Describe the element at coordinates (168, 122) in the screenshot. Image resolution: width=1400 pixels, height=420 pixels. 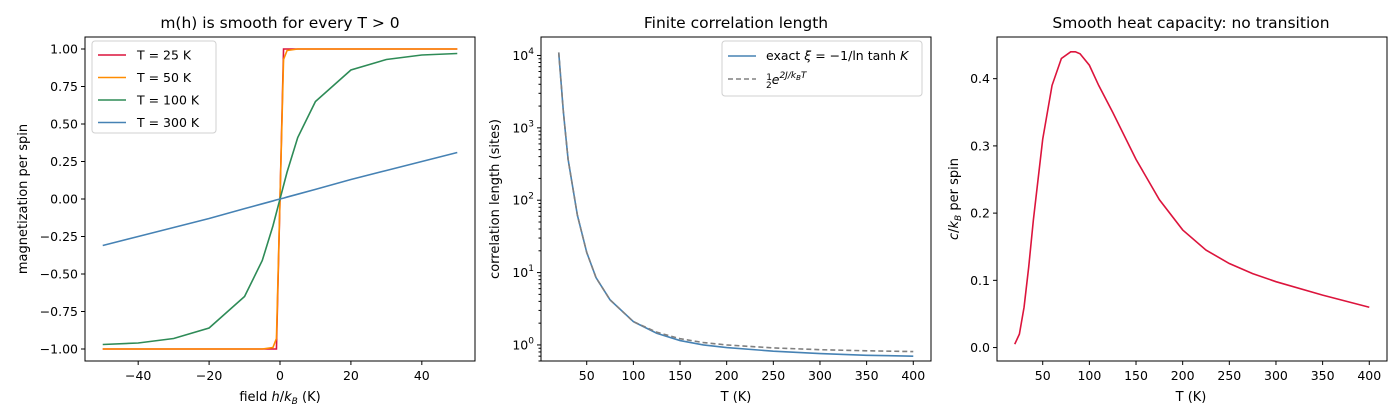
I see `legend-label: T = 300 K` at that location.